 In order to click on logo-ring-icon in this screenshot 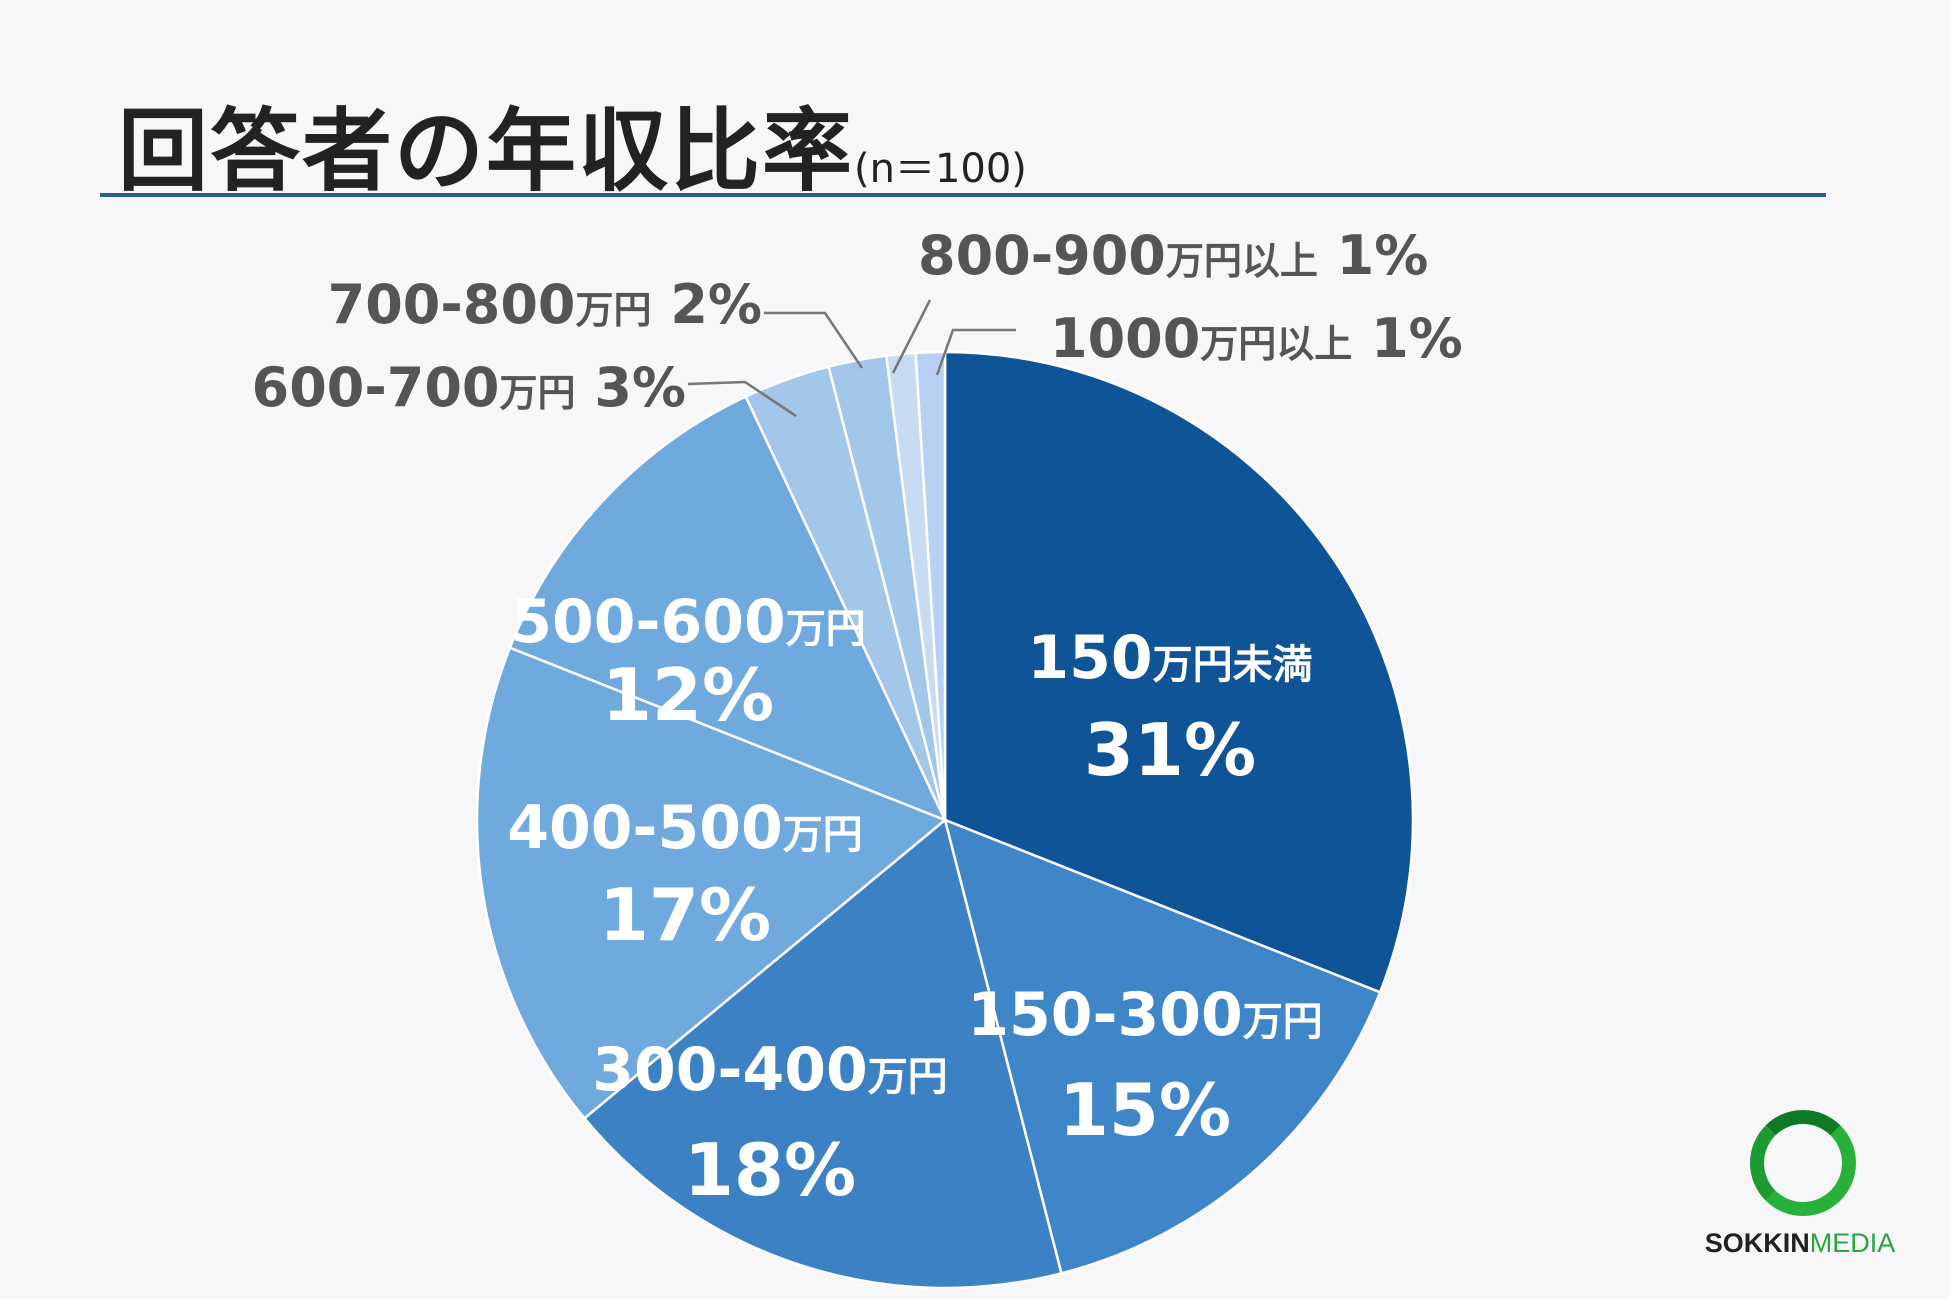, I will do `click(1803, 1163)`.